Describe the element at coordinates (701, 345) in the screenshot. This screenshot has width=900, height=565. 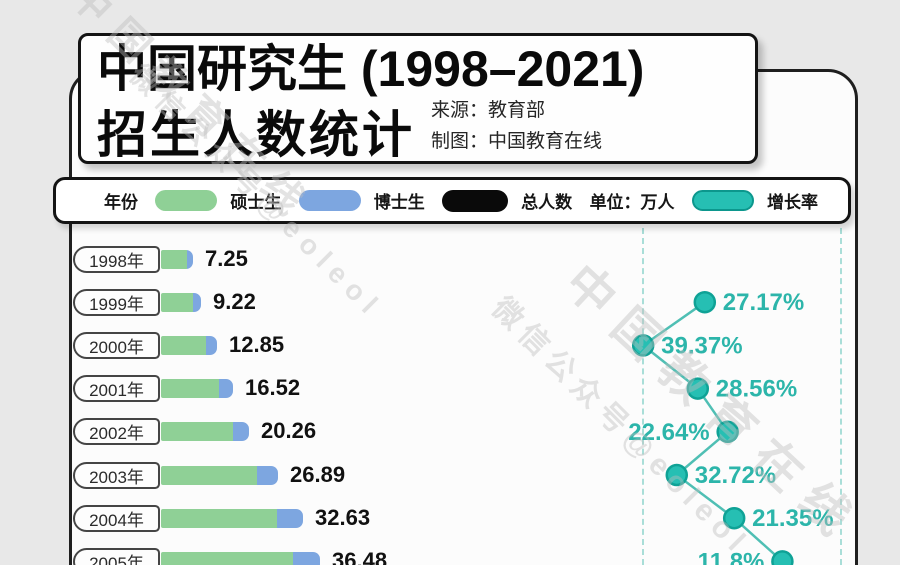
I see `growth-point-label: 39.37%` at that location.